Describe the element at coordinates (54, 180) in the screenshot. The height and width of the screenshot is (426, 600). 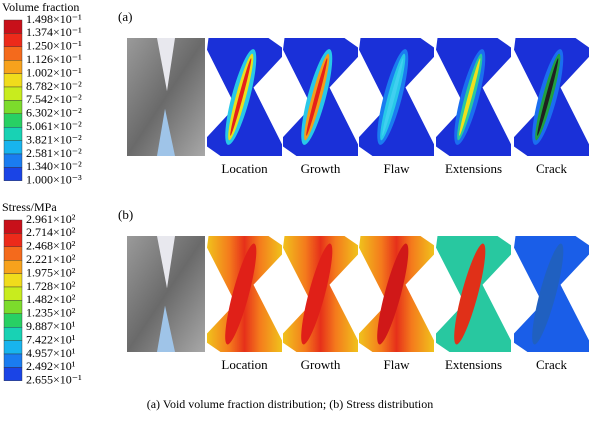
I see `colorbar-label: 1.000×10⁻³` at that location.